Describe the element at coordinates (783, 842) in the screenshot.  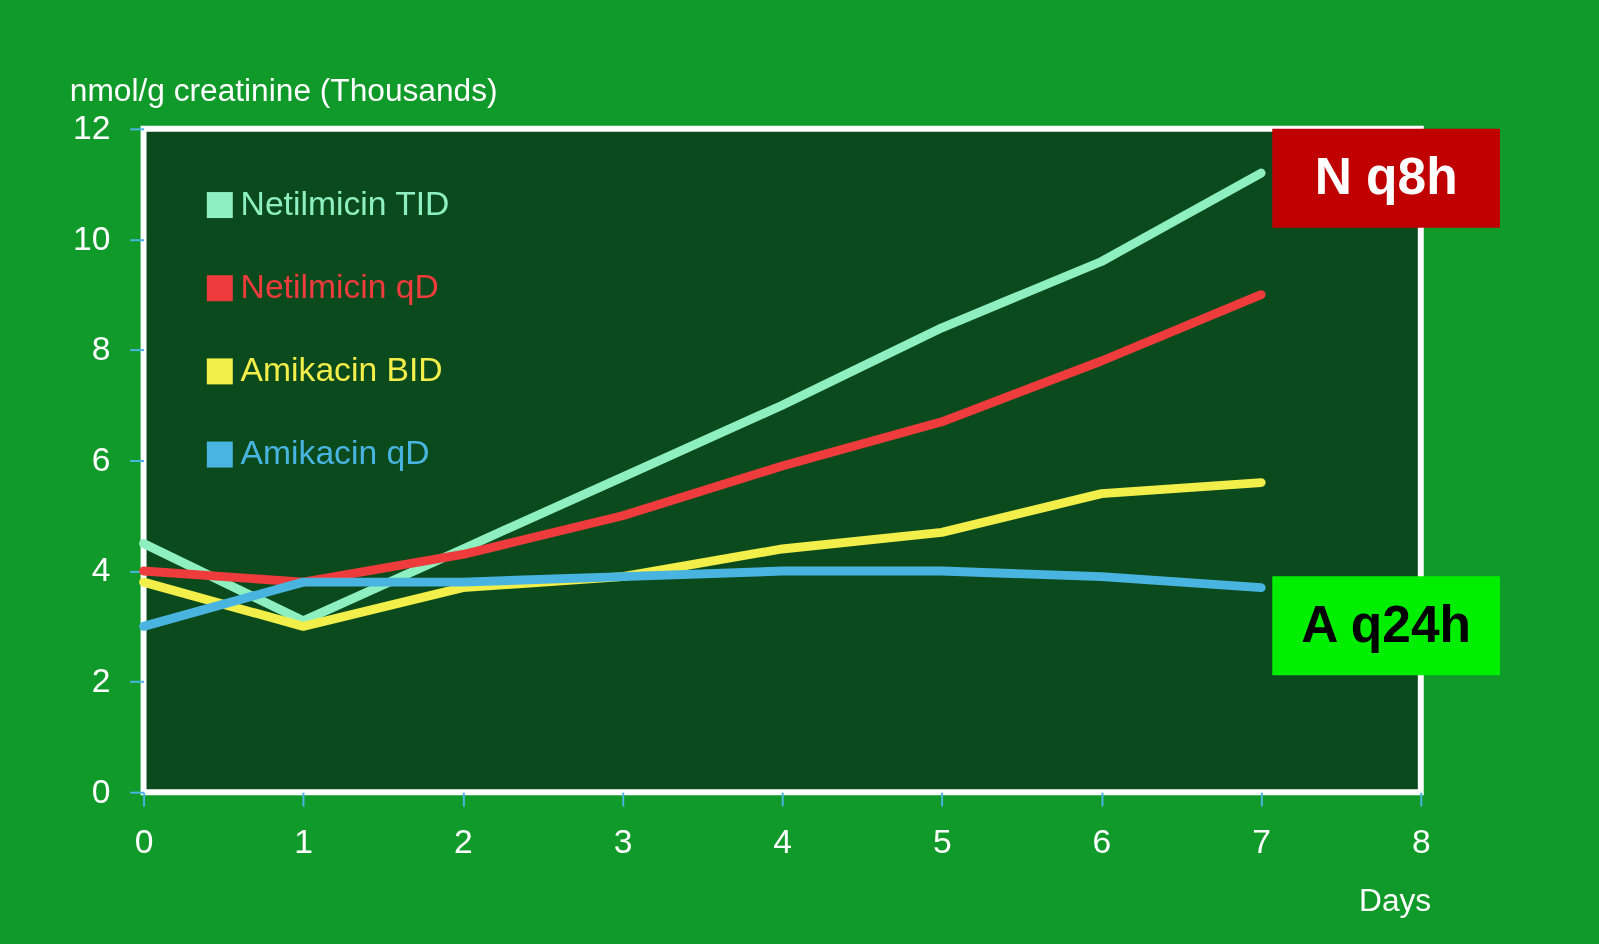
I see `x-tick-label: 4` at that location.